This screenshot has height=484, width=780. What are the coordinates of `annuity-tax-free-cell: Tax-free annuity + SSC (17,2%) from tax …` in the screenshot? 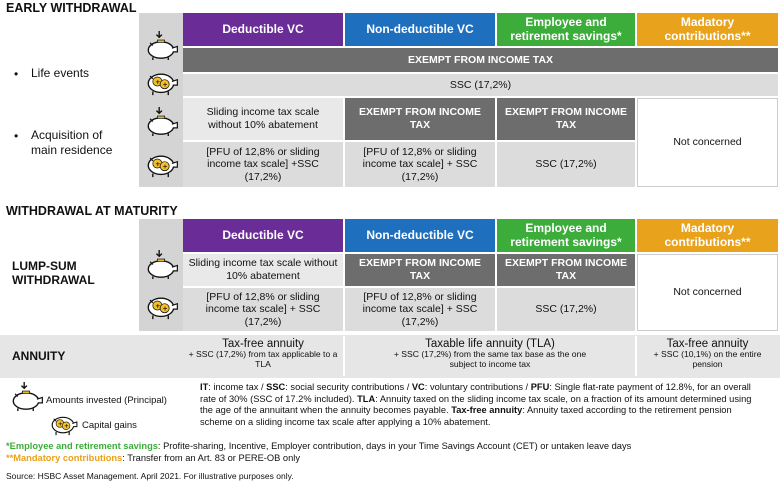 It's located at (263, 356).